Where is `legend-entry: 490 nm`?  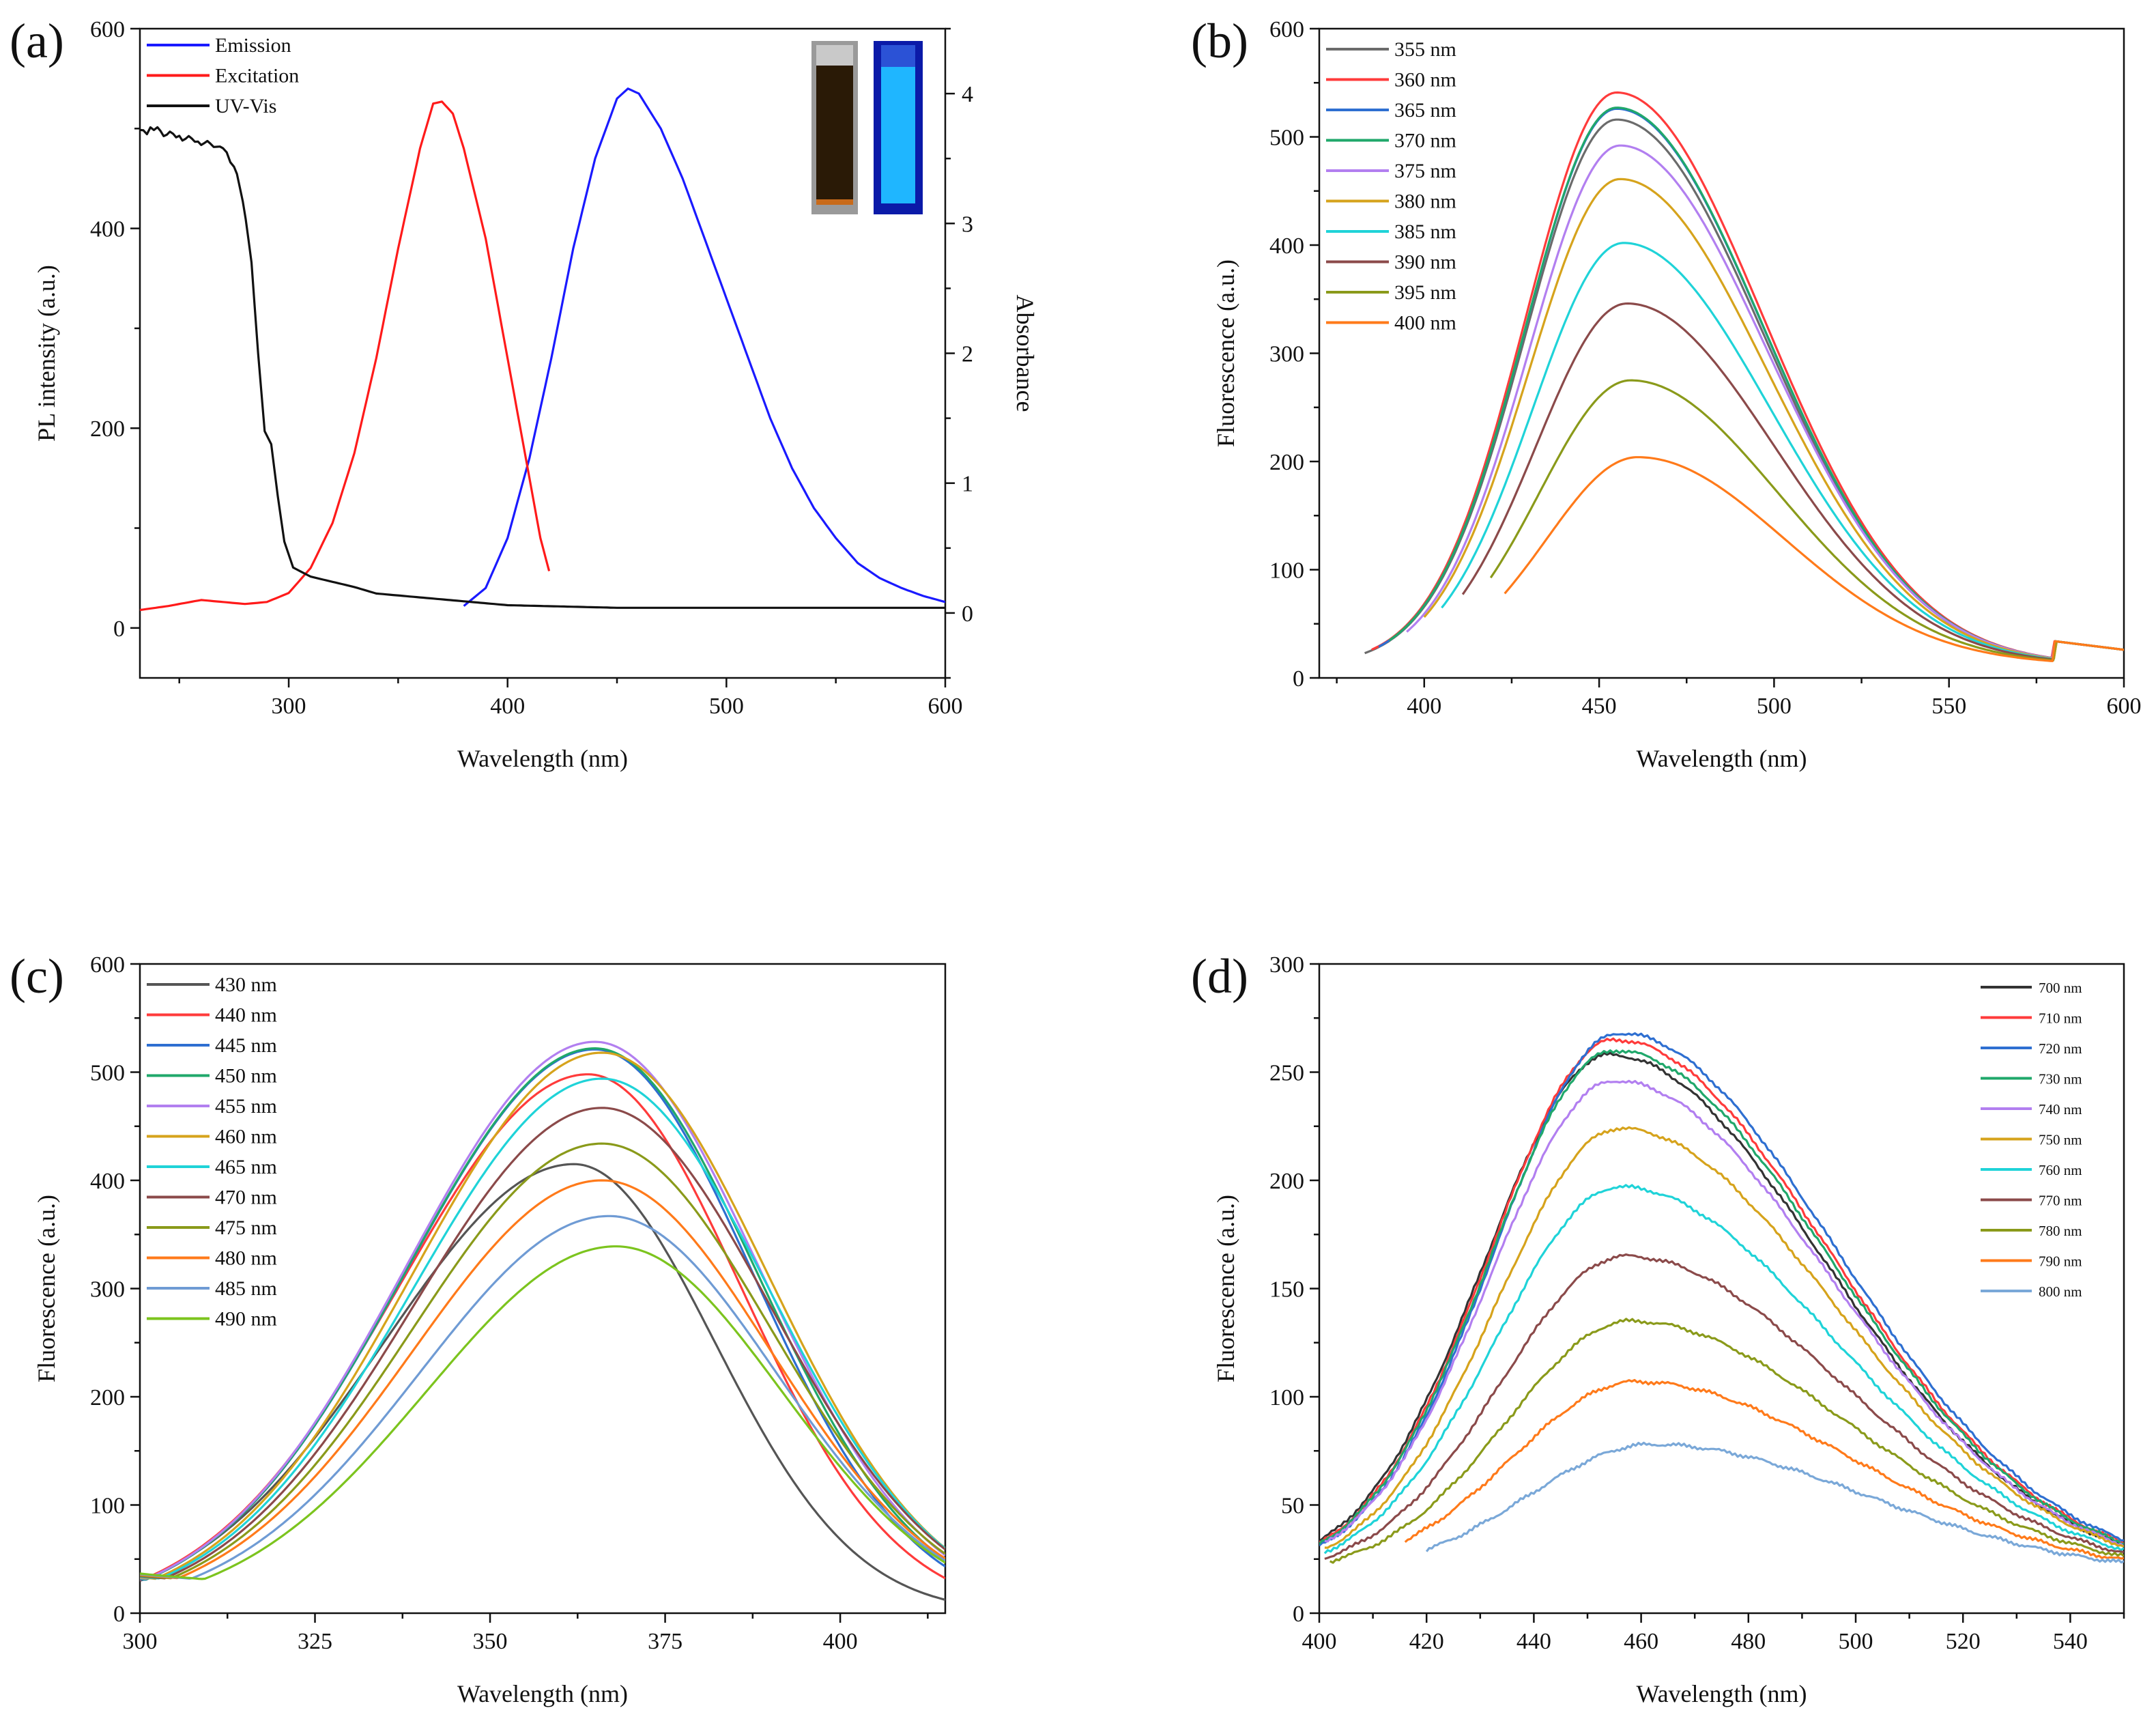 legend-entry: 490 nm is located at coordinates (246, 1319).